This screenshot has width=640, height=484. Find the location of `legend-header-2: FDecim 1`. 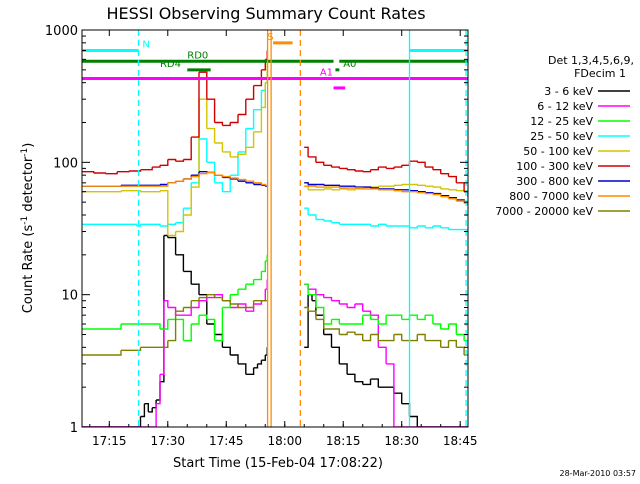

legend-header-2: FDecim 1 is located at coordinates (600, 73).